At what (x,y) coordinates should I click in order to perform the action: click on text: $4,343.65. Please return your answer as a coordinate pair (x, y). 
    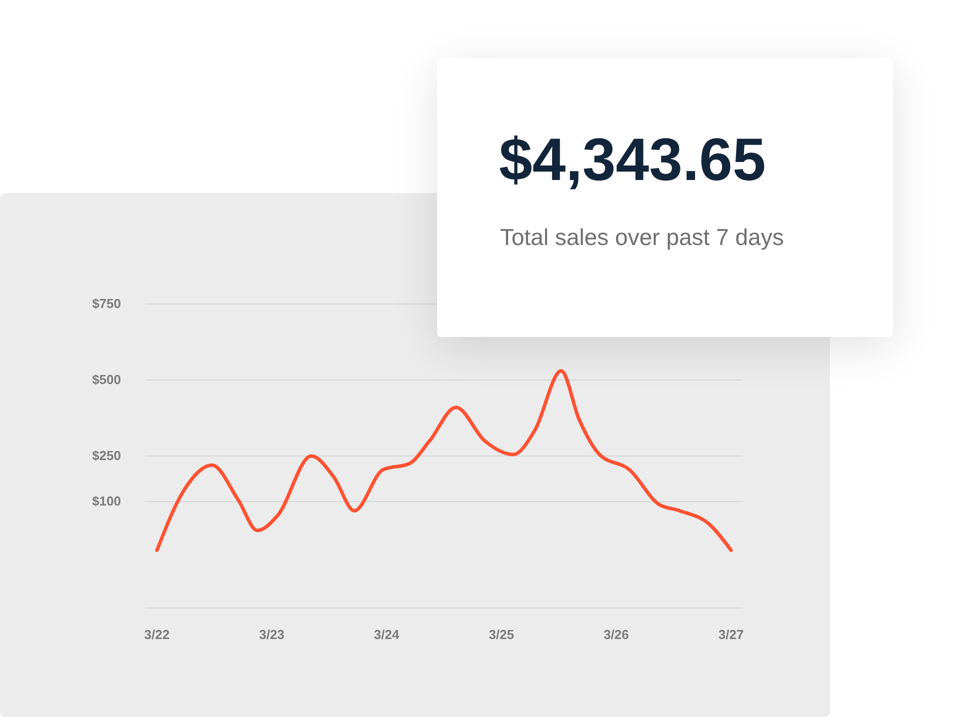
    Looking at the image, I should click on (632, 159).